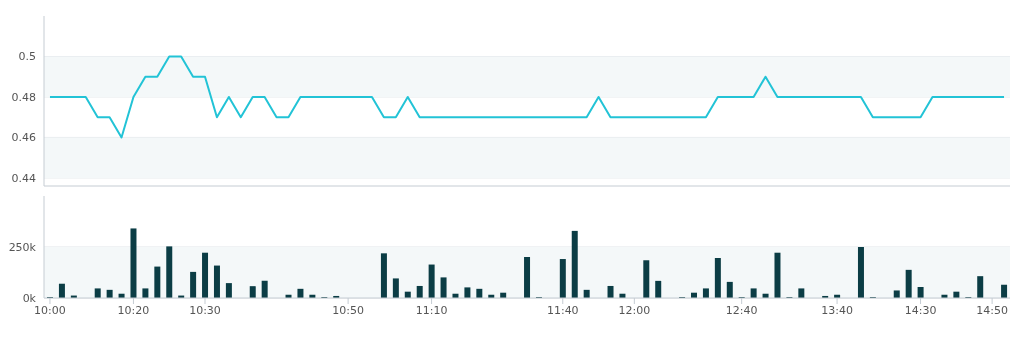  Describe the element at coordinates (348, 310) in the screenshot. I see `x-tick-label: 10:50` at that location.